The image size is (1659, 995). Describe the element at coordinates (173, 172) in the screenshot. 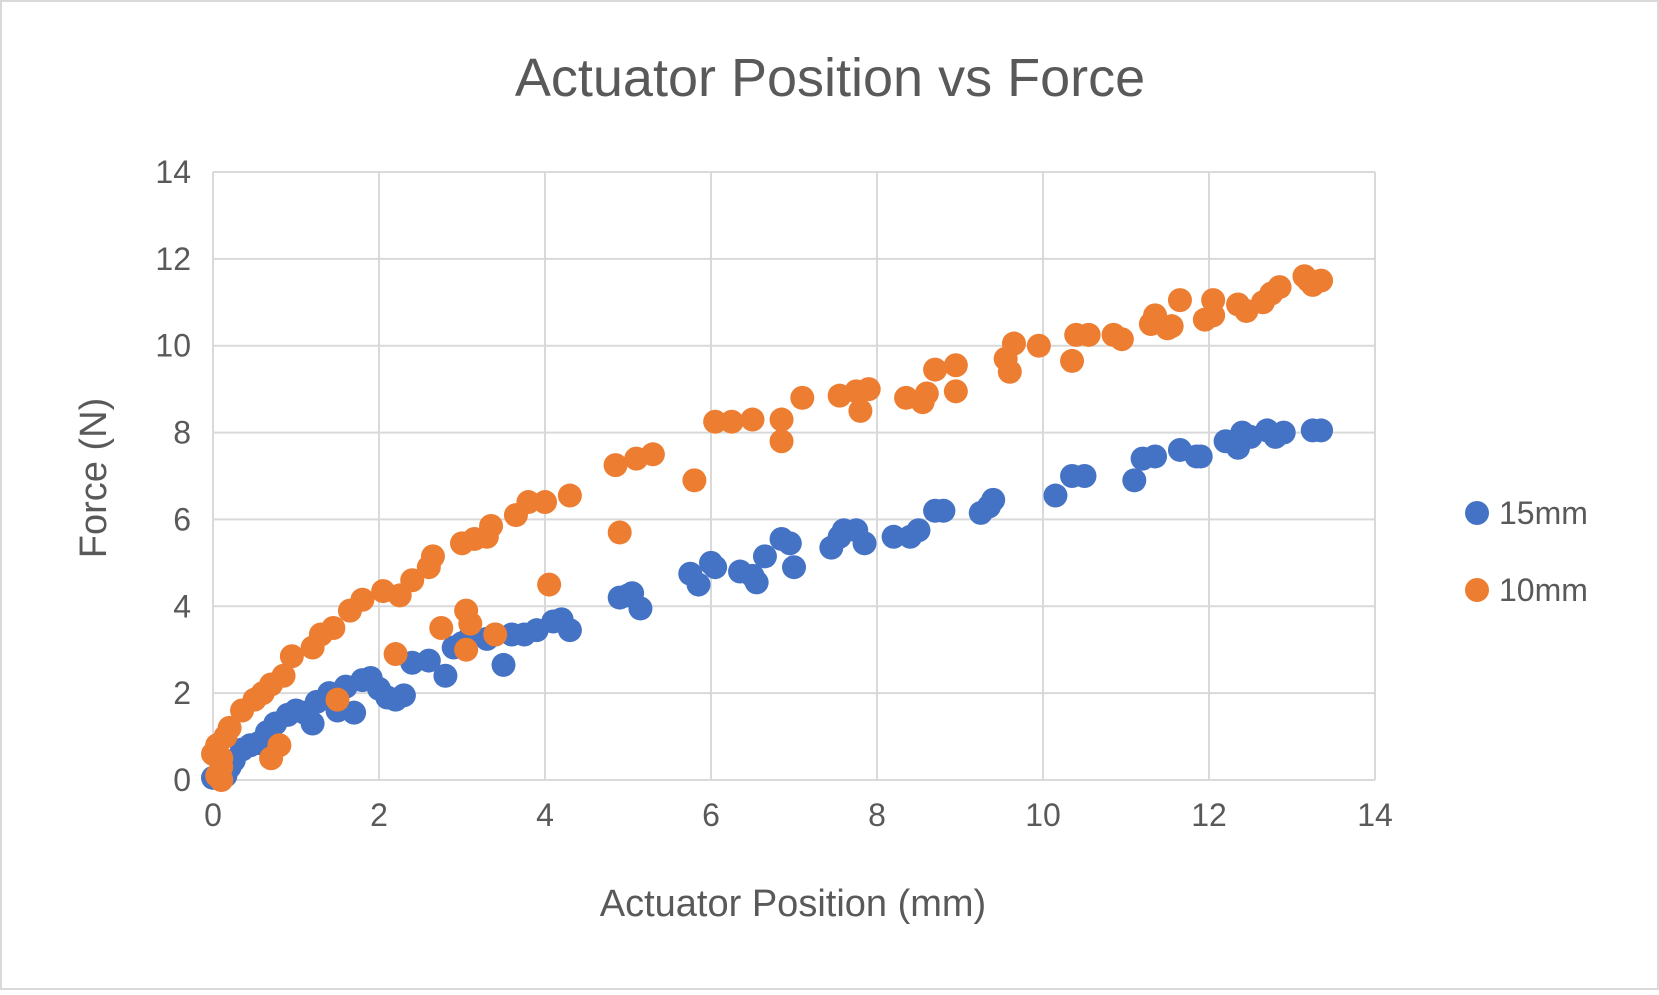

I see `y-tick-label: 14` at that location.